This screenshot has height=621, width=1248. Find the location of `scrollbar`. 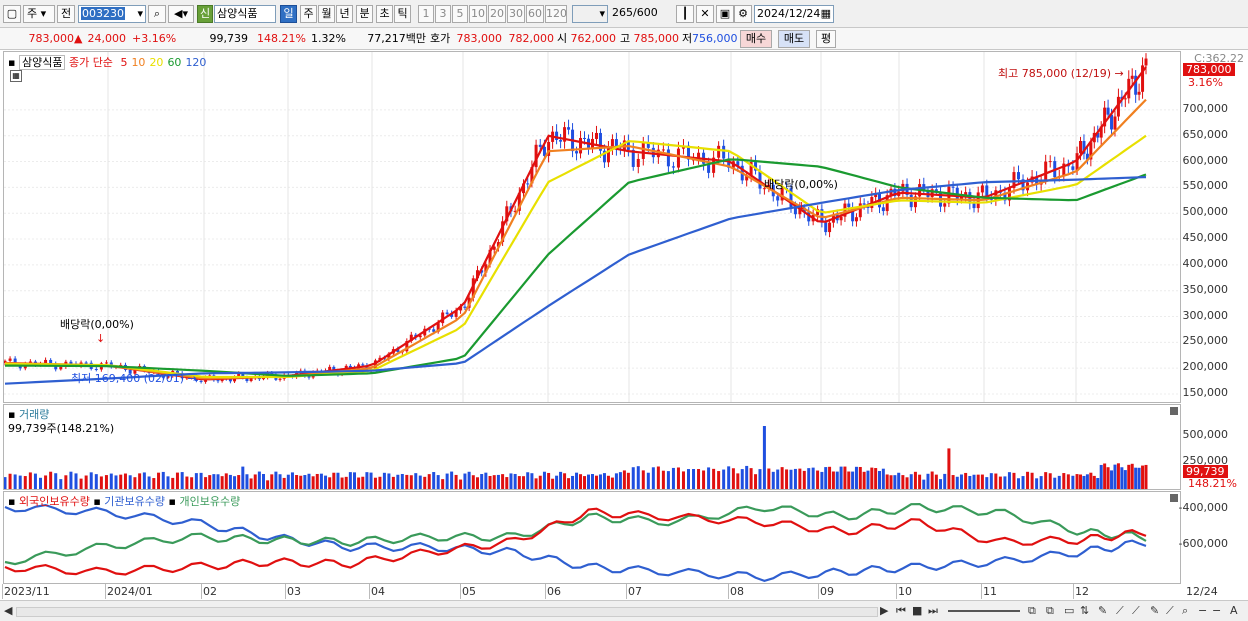

scrollbar is located at coordinates (447, 612).